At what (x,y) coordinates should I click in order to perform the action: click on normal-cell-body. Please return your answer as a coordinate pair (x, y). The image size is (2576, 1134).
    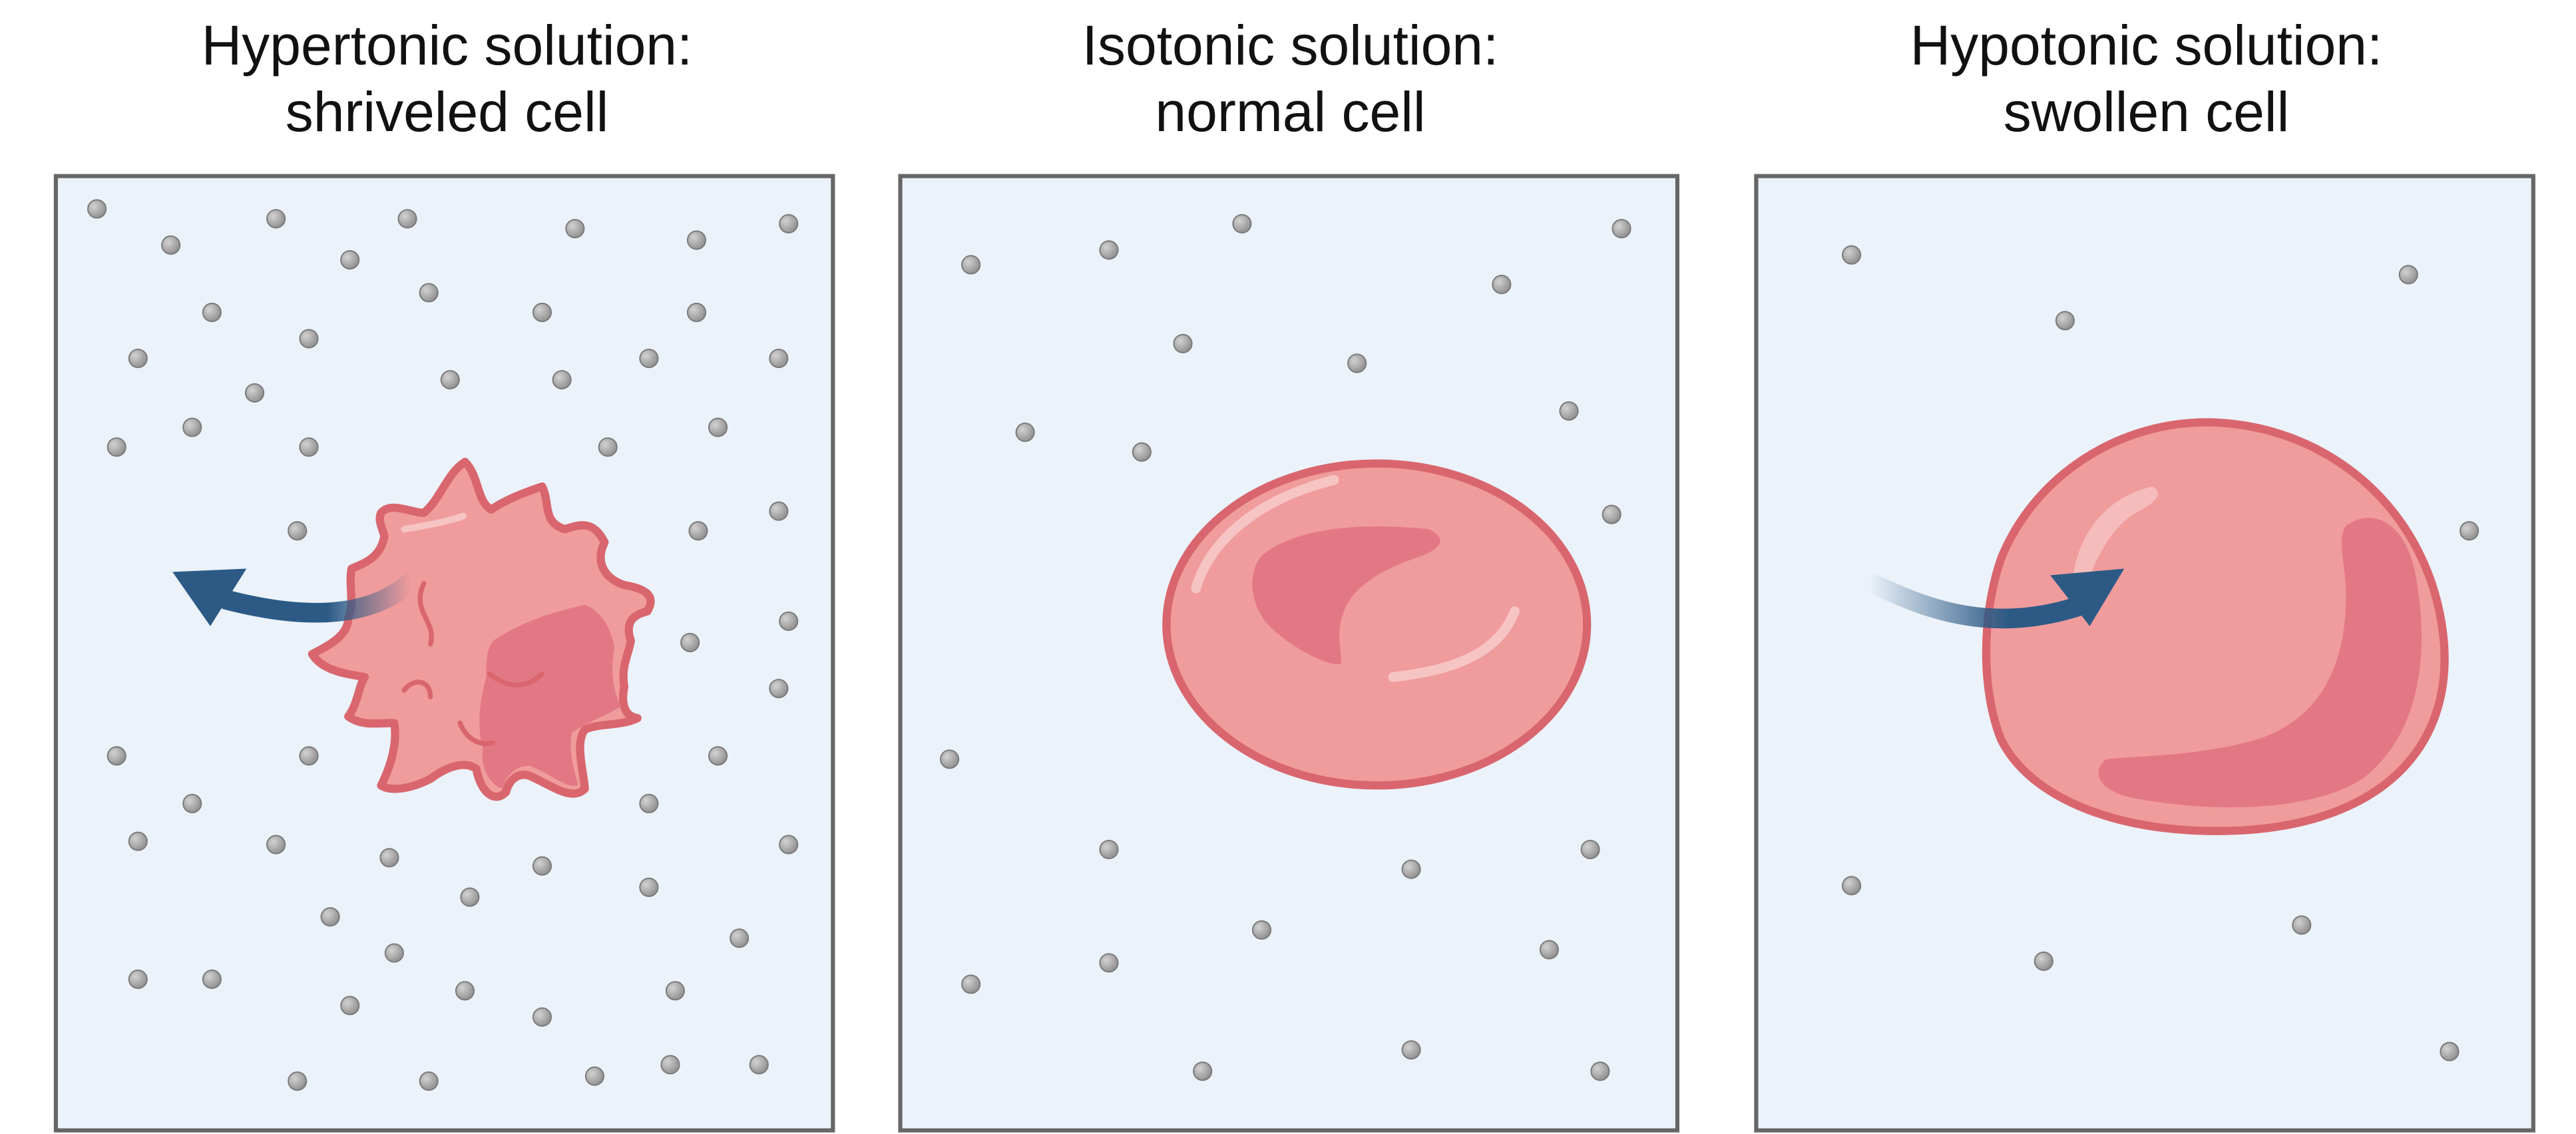
    Looking at the image, I should click on (1377, 624).